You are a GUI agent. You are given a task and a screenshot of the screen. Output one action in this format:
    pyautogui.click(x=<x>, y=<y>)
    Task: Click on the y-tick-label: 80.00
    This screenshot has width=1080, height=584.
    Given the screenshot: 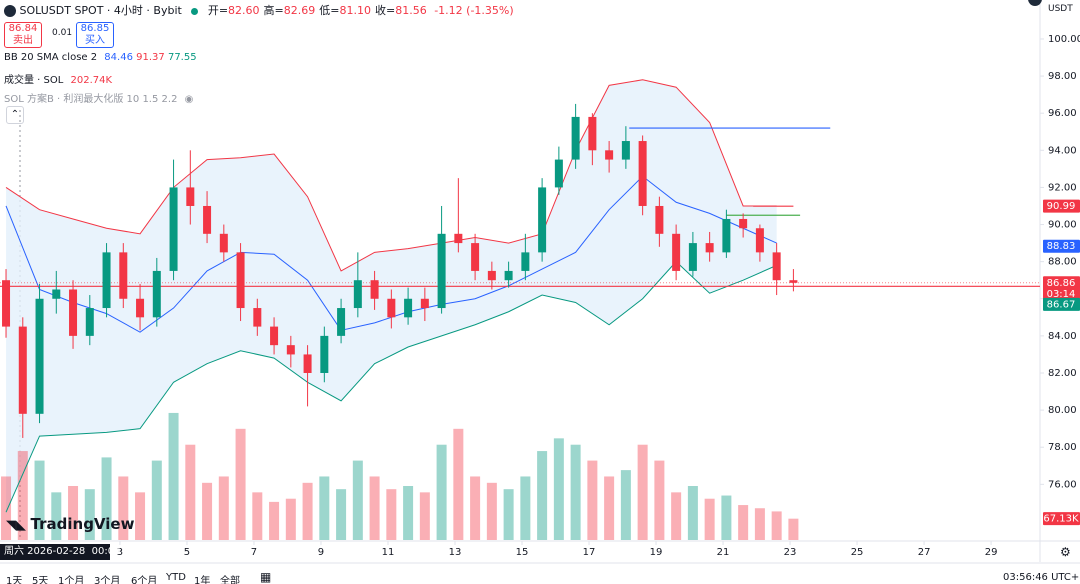 What is the action you would take?
    pyautogui.click(x=1062, y=410)
    